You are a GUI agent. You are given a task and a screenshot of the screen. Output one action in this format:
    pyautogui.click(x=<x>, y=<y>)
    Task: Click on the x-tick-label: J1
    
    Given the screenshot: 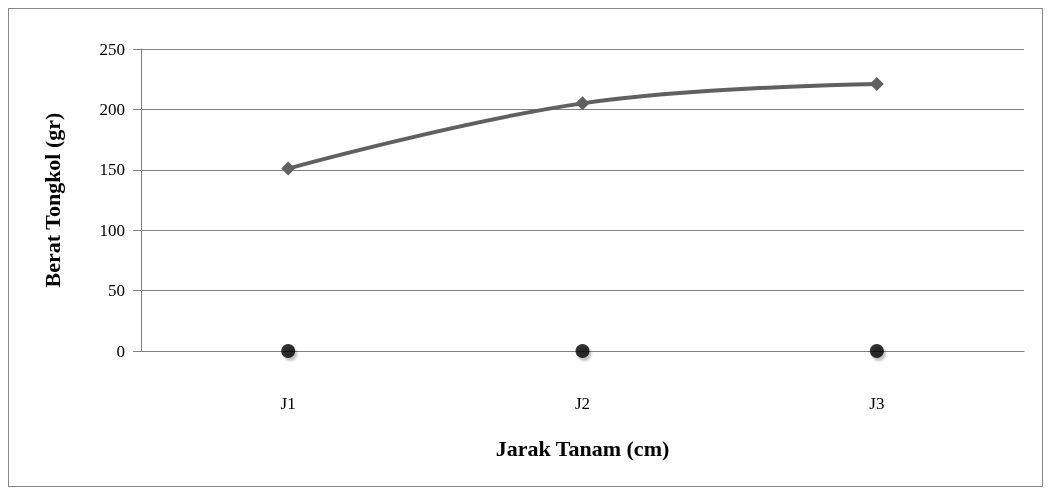 What is the action you would take?
    pyautogui.click(x=288, y=403)
    